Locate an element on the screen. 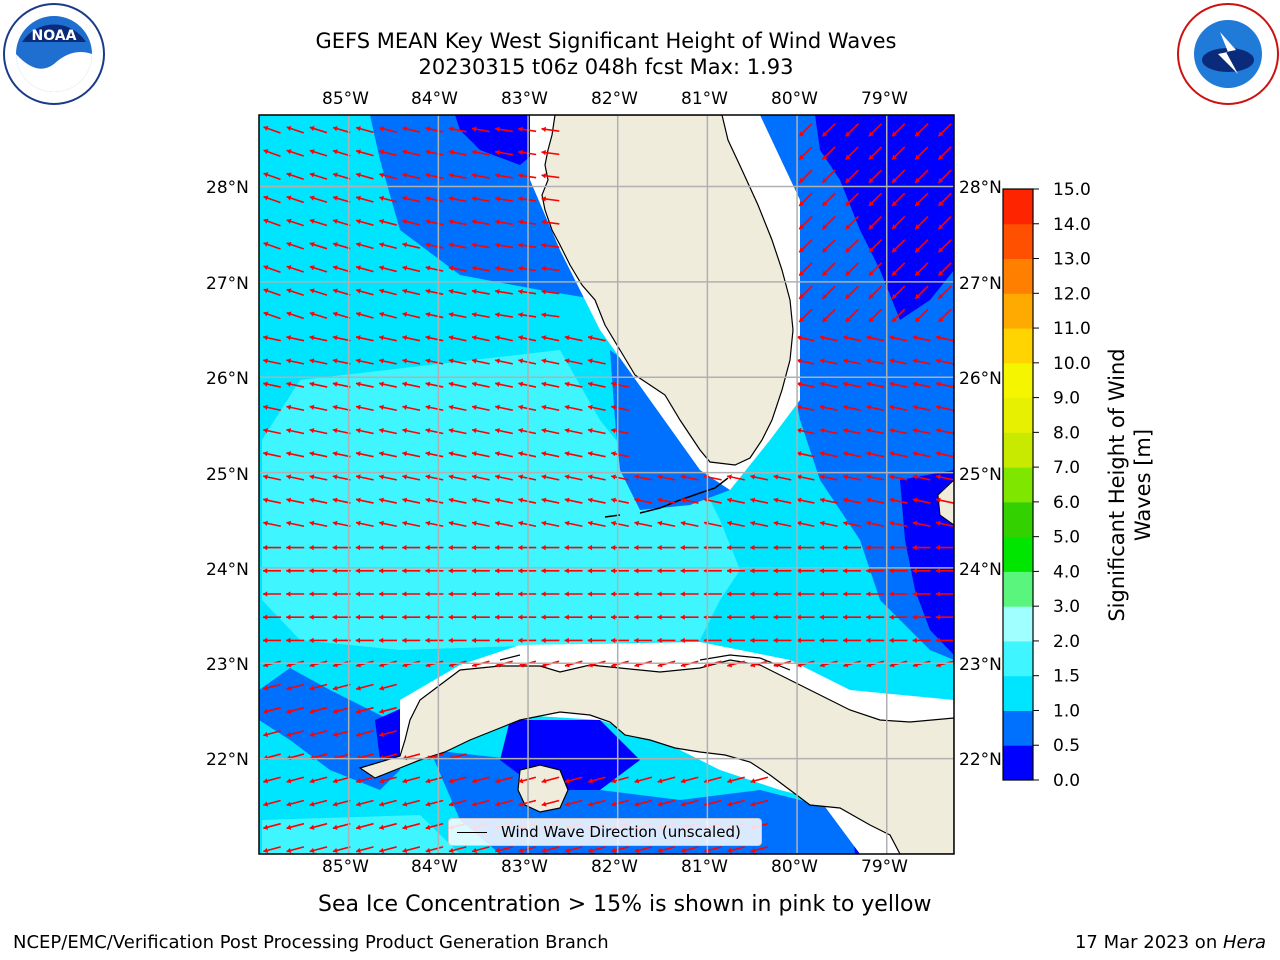  nws-logo-icon is located at coordinates (1228, 54).